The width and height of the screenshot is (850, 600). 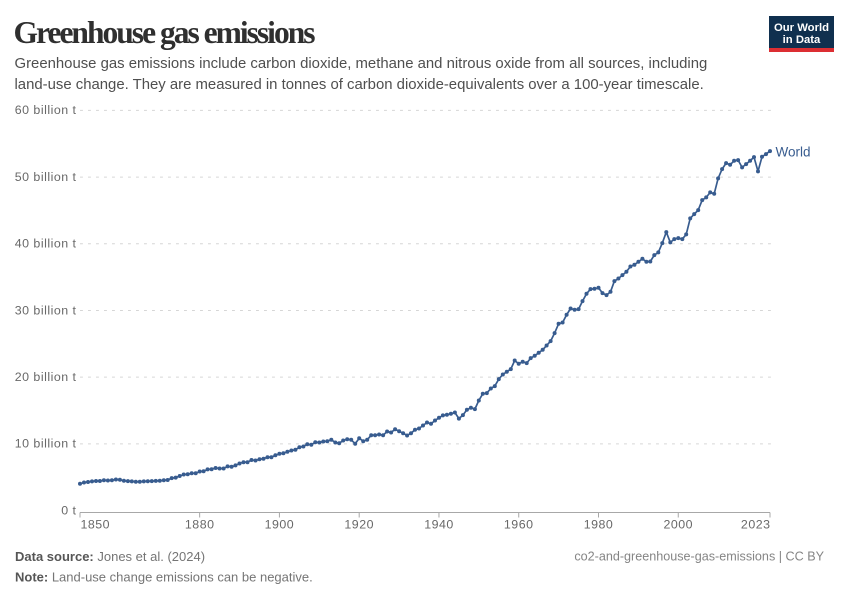 I want to click on svg-text: Greenhouse gas emissions, so click(x=165, y=32).